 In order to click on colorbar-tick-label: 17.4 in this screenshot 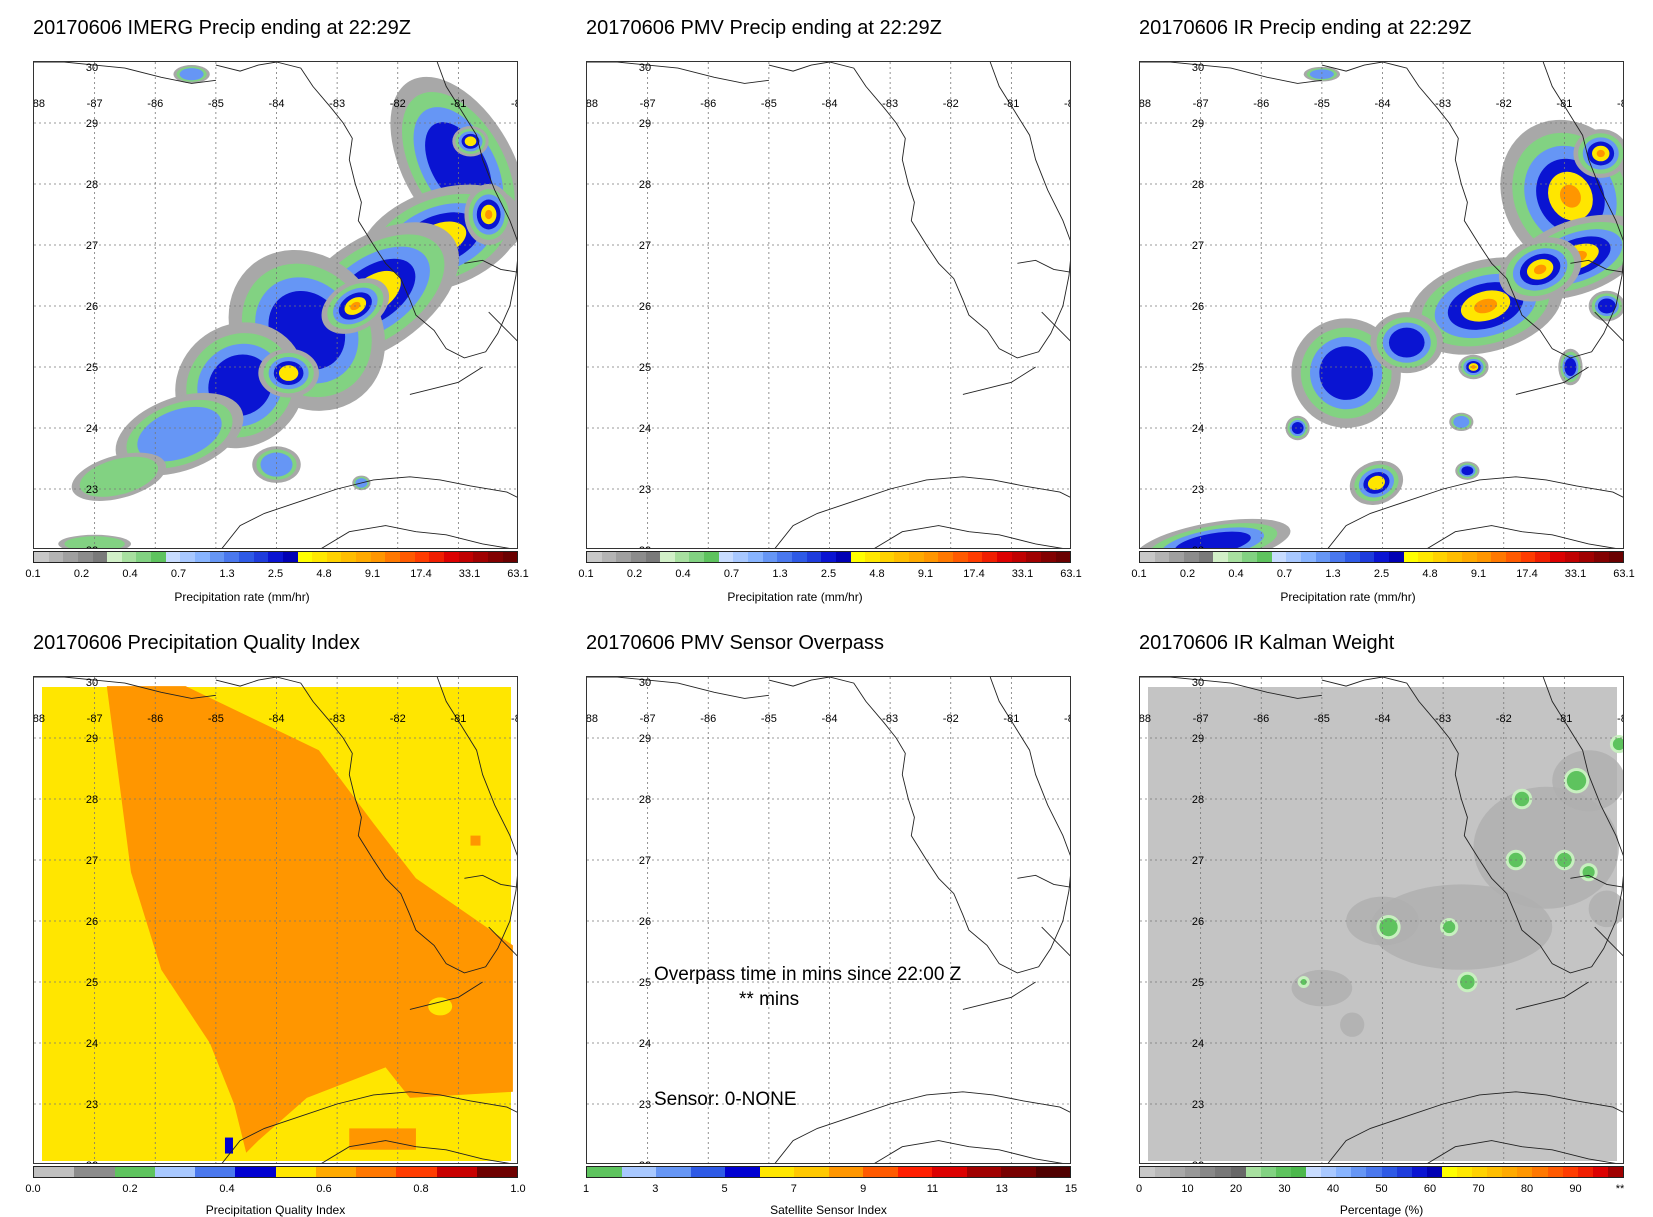, I will do `click(974, 574)`.